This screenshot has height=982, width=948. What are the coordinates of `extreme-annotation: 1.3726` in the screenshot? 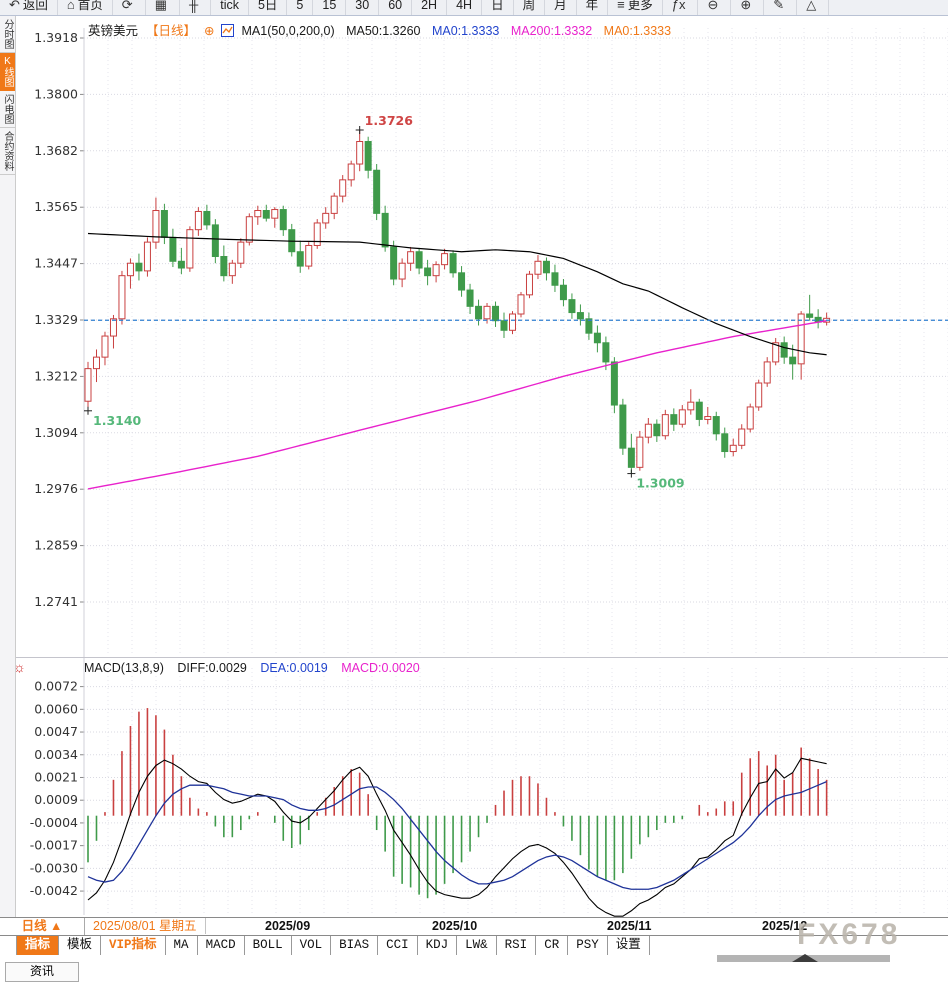 It's located at (389, 120).